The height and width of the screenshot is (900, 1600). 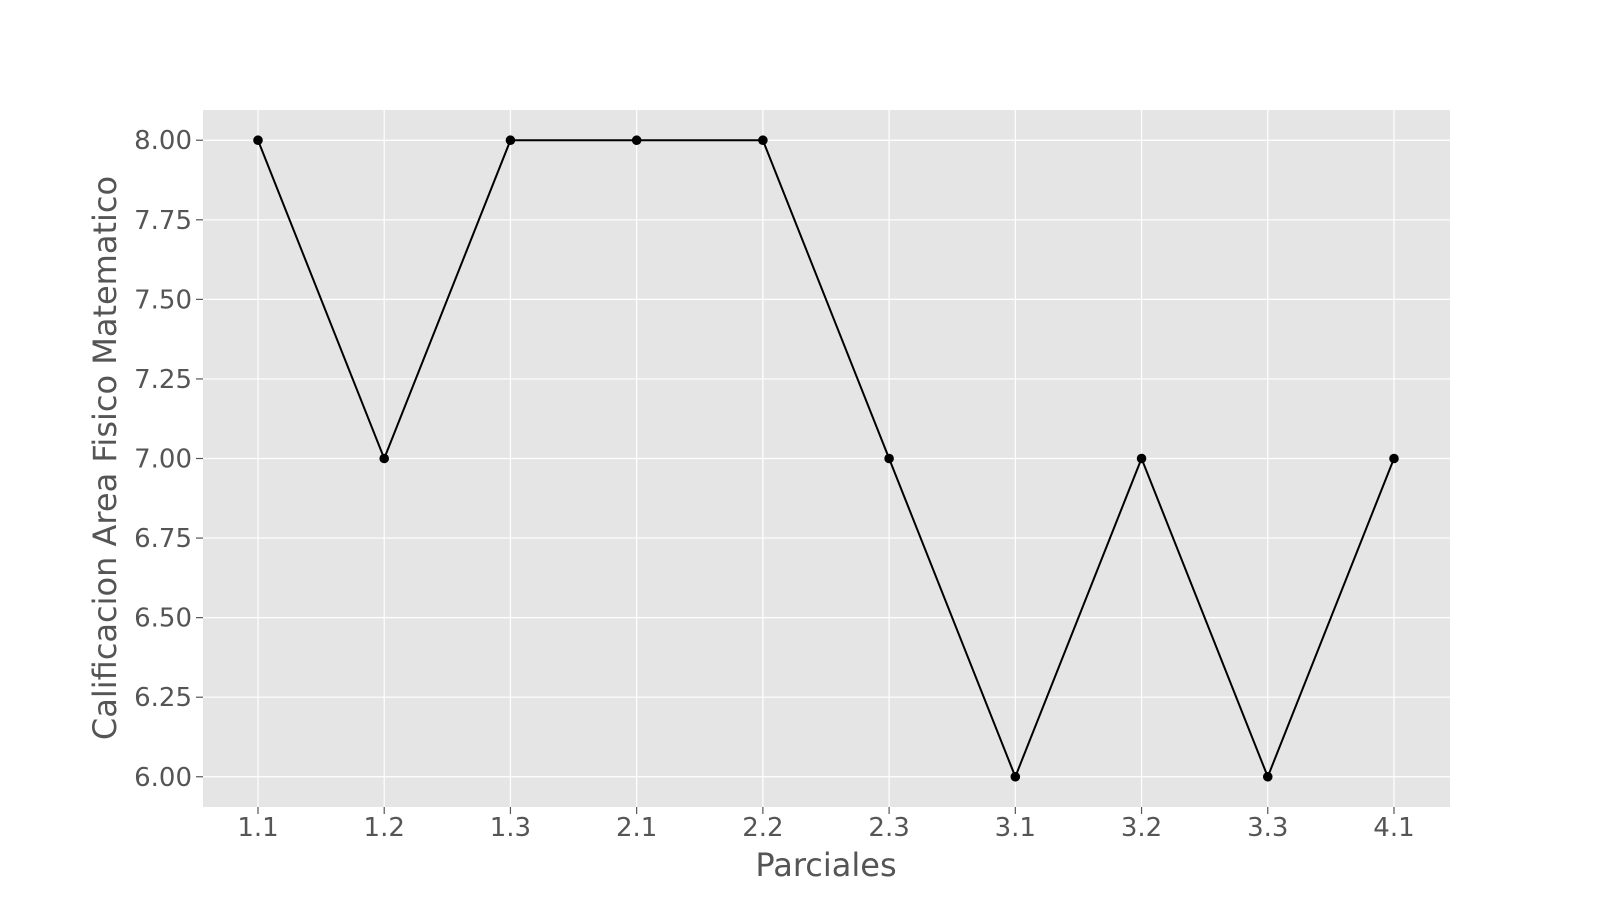 I want to click on x-tick-label: 3.2, so click(x=1141, y=828).